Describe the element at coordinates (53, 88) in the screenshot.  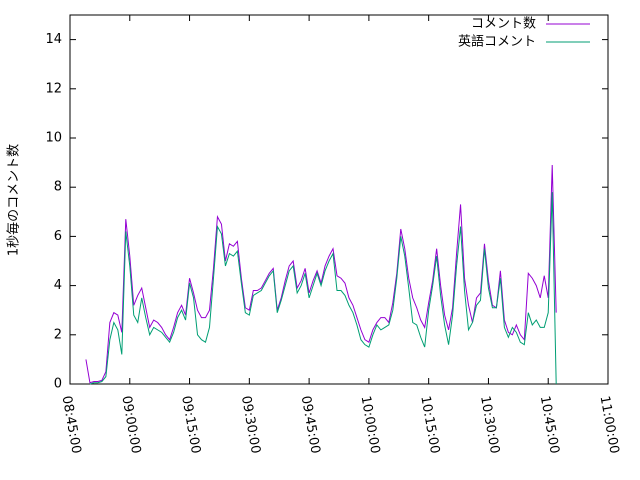
I see `y-tick-label: 12` at that location.